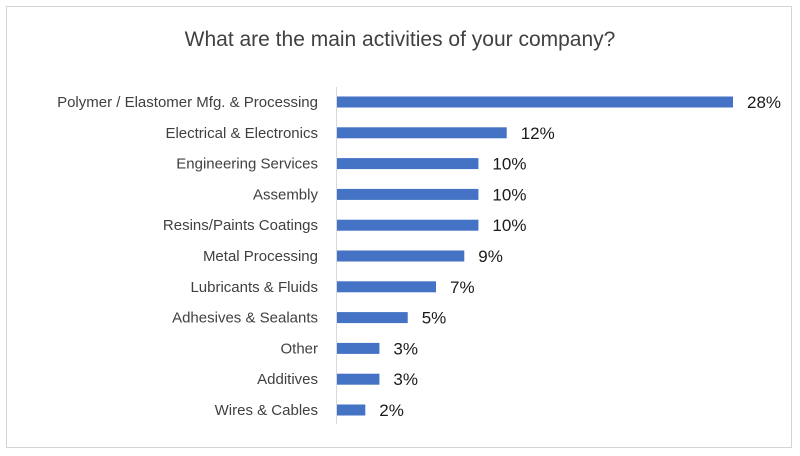 This screenshot has width=800, height=456. What do you see at coordinates (260, 256) in the screenshot?
I see `category-label: Metal Processing` at bounding box center [260, 256].